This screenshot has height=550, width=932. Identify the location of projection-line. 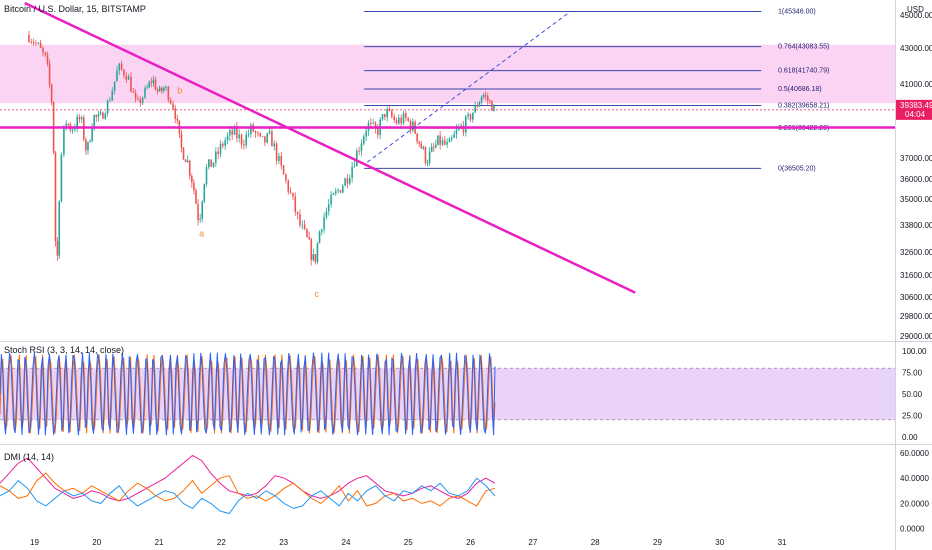
(469, 87).